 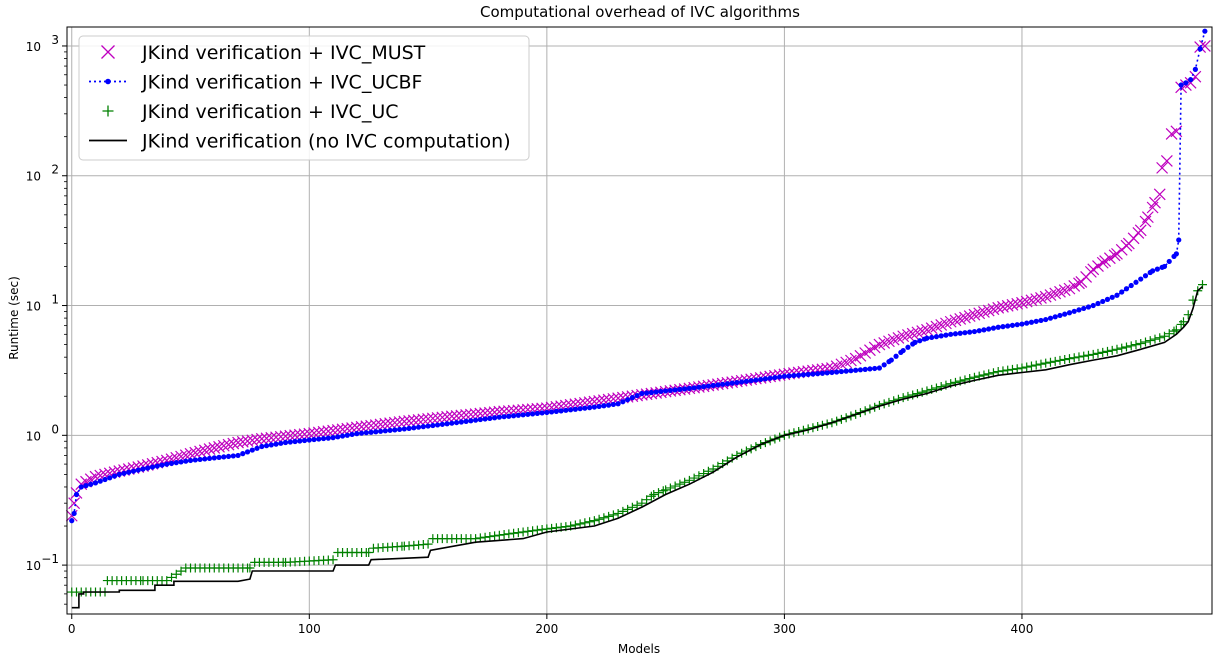 I want to click on y-tick-exponent: 0, so click(x=55, y=429).